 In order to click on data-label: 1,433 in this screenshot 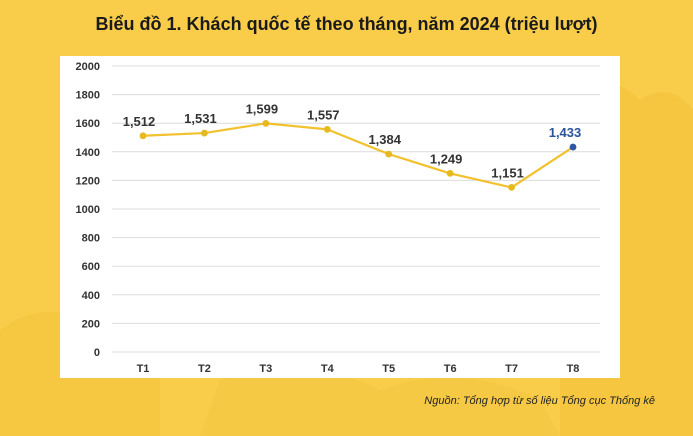, I will do `click(565, 132)`.